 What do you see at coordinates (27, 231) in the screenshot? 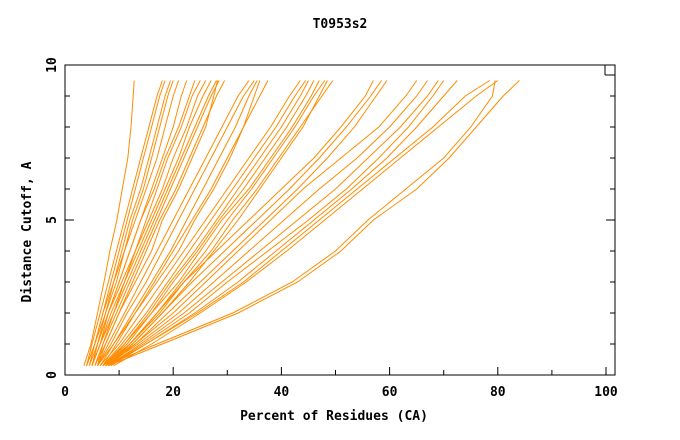
I see `y-axis-label: Distance Cutoff, A` at bounding box center [27, 231].